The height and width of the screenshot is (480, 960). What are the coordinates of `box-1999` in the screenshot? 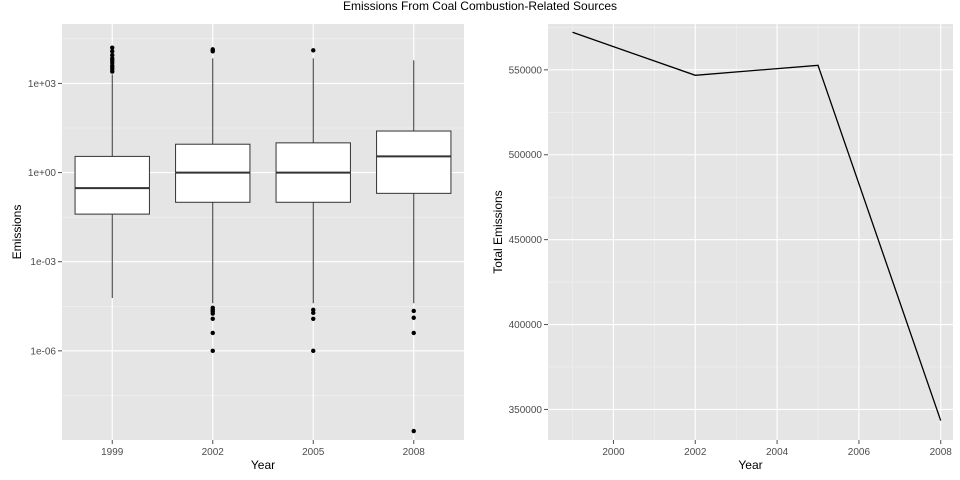 It's located at (112, 172).